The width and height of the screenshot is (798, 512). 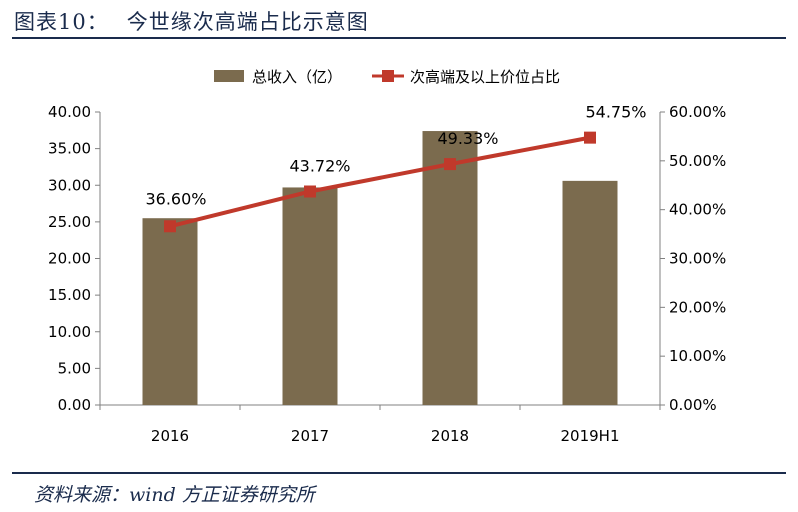 I want to click on right-tick-label: 50.00%, so click(x=697, y=161).